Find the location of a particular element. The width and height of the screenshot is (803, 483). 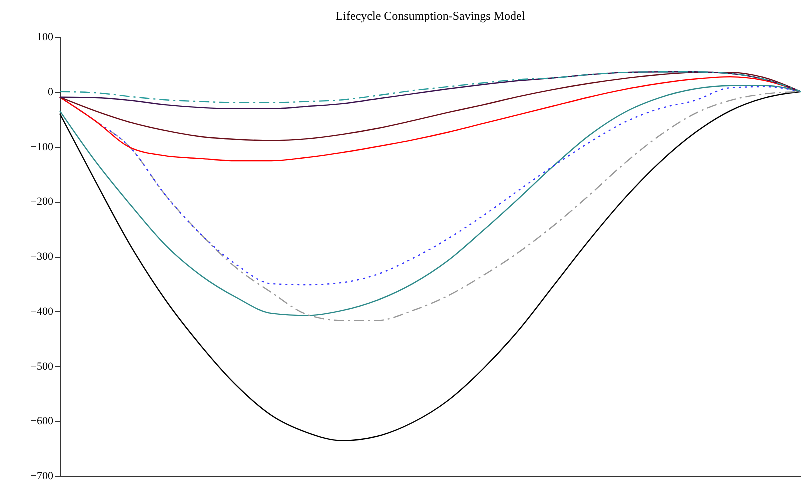

y-tick-label: −700 is located at coordinates (42, 476).